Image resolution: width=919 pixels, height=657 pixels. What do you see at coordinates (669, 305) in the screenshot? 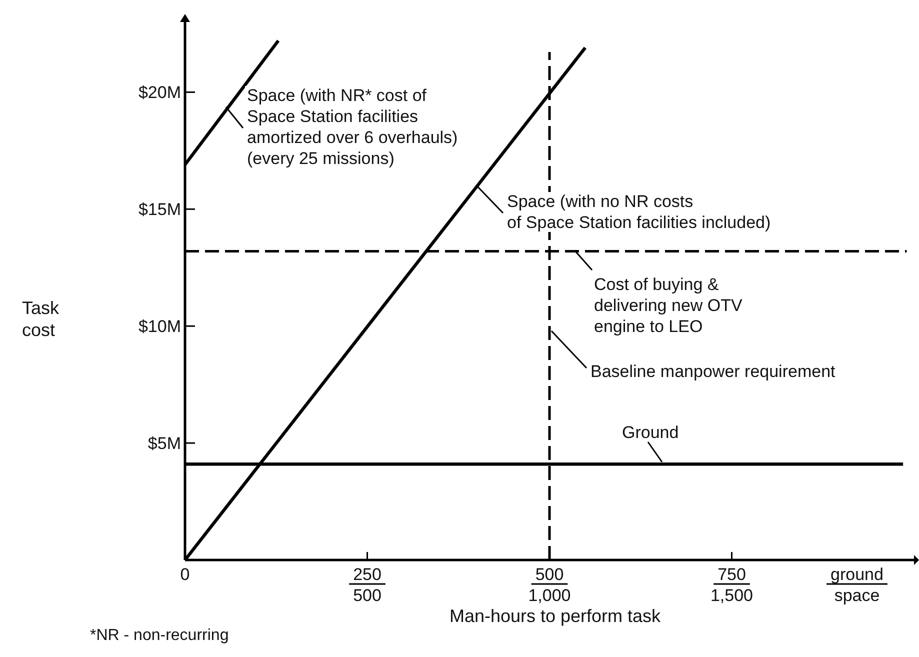
I see `series-label: Cost of buying & delivering new OTV engine to LEO` at bounding box center [669, 305].